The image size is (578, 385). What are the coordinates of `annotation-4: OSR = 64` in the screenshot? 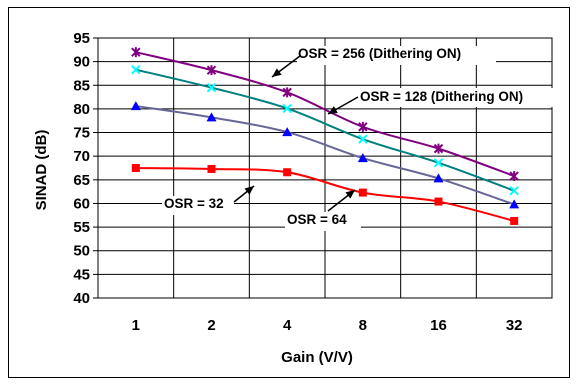 It's located at (323, 210).